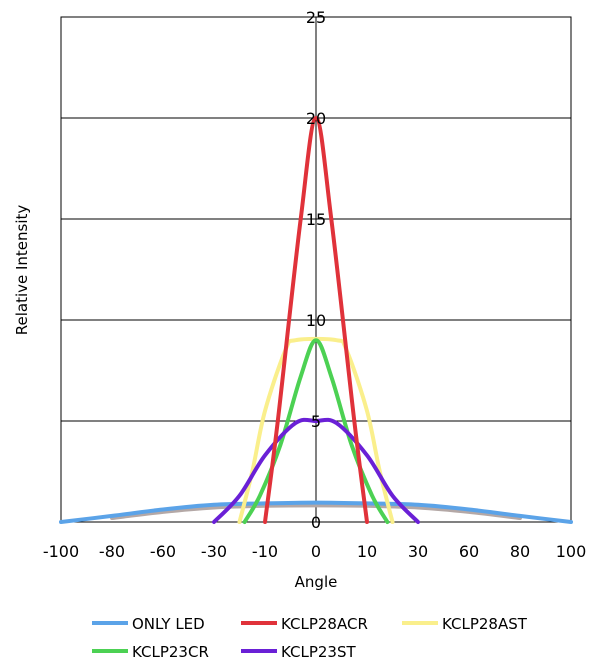 The image size is (602, 664). Describe the element at coordinates (214, 551) in the screenshot. I see `x-tick-label: -30` at that location.